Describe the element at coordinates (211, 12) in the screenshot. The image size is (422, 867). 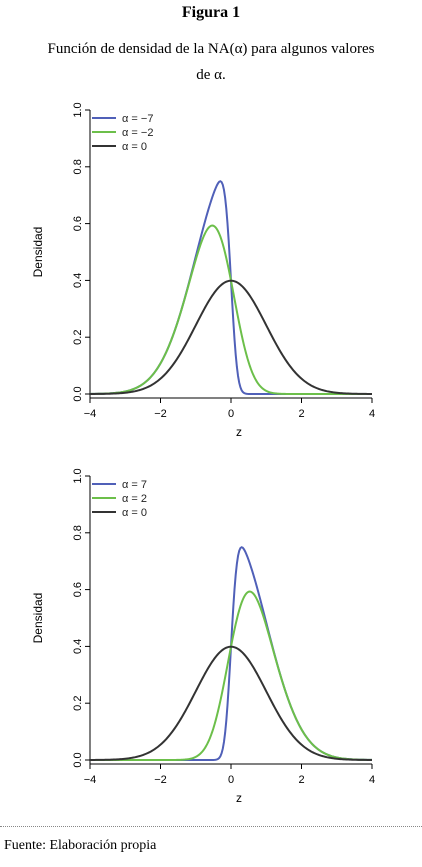
I see `figure-label: Figura 1` at that location.